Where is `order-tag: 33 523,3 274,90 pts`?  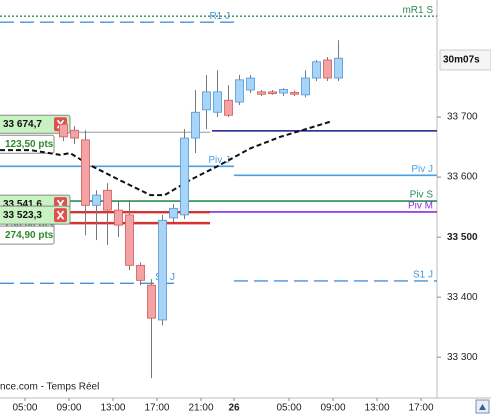 order-tag: 33 523,3 274,90 pts is located at coordinates (35, 225).